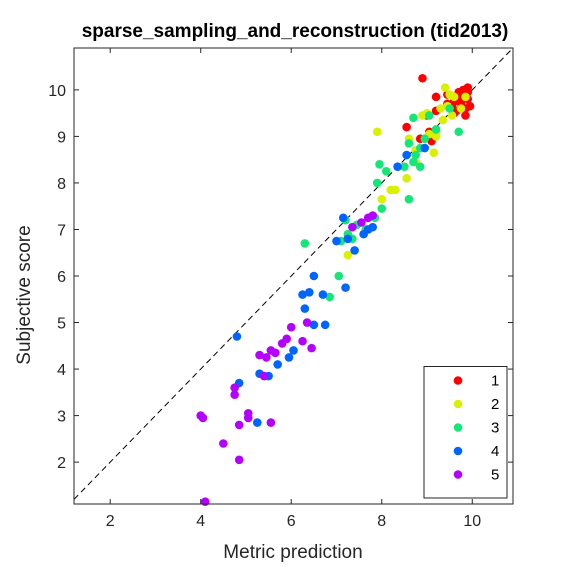 This screenshot has width=567, height=567. I want to click on y-tick-label: 2, so click(61, 463).